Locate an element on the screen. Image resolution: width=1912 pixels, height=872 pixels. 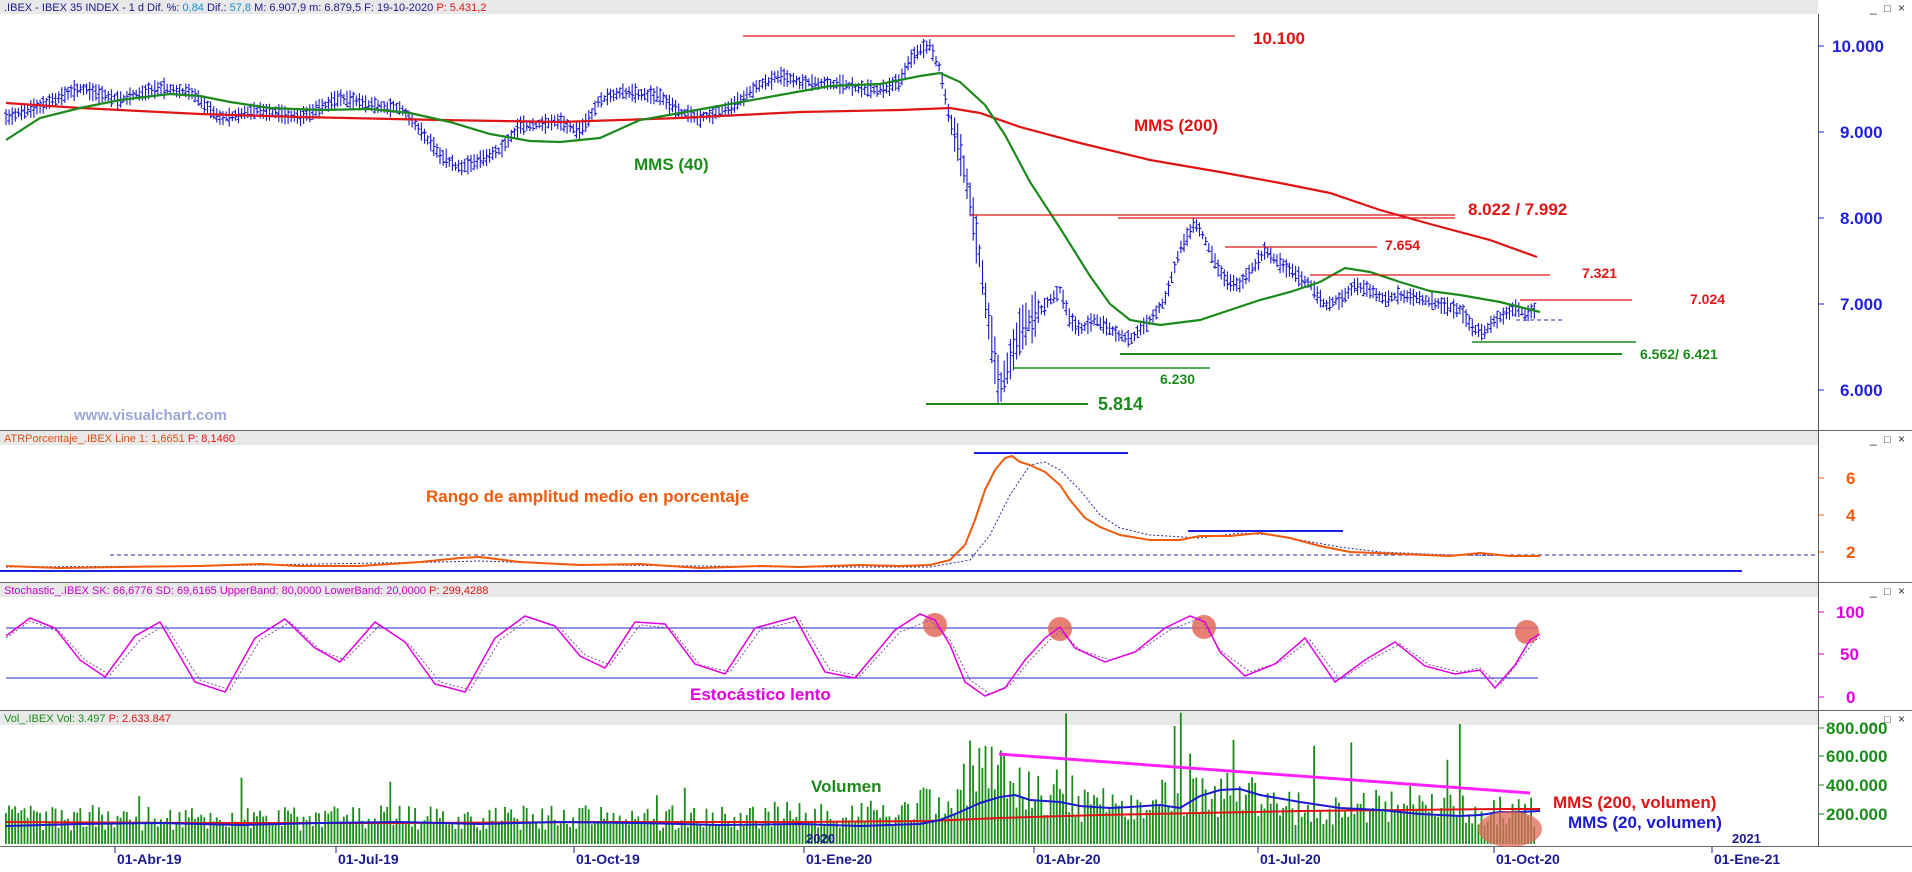
volume-window-controls: _ □ × is located at coordinates (1887, 719).